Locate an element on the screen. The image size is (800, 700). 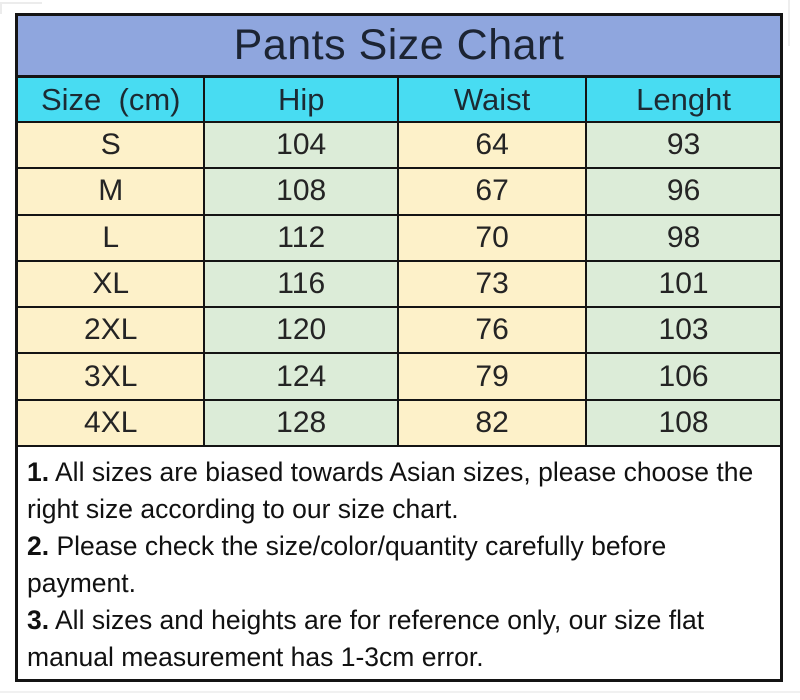
value-cell: 70 is located at coordinates (493, 238).